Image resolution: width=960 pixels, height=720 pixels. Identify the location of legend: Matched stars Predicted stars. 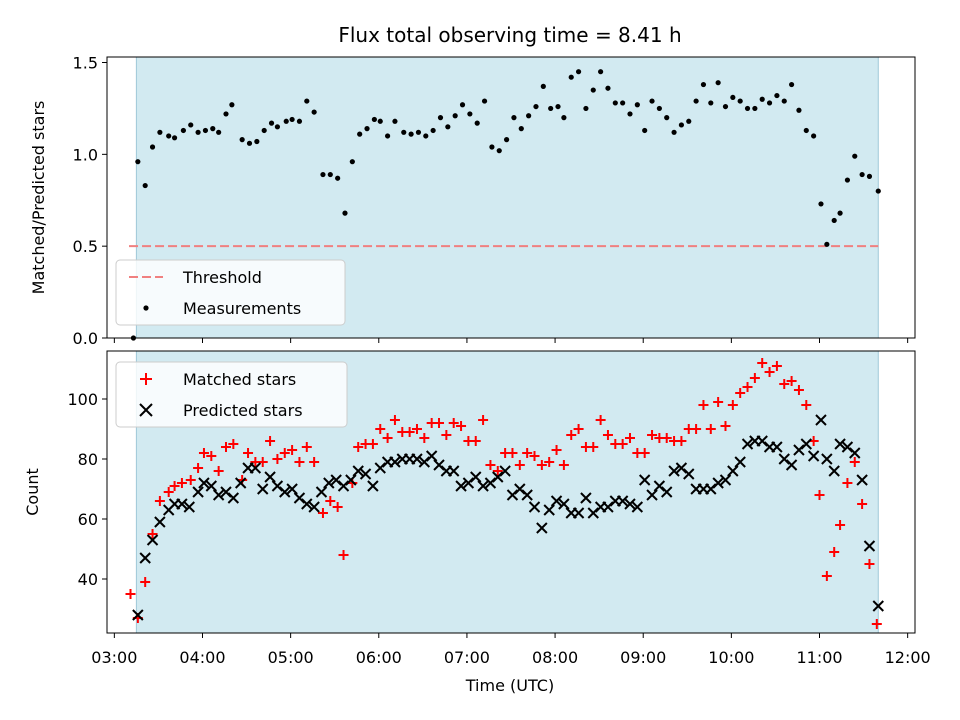
(231, 394).